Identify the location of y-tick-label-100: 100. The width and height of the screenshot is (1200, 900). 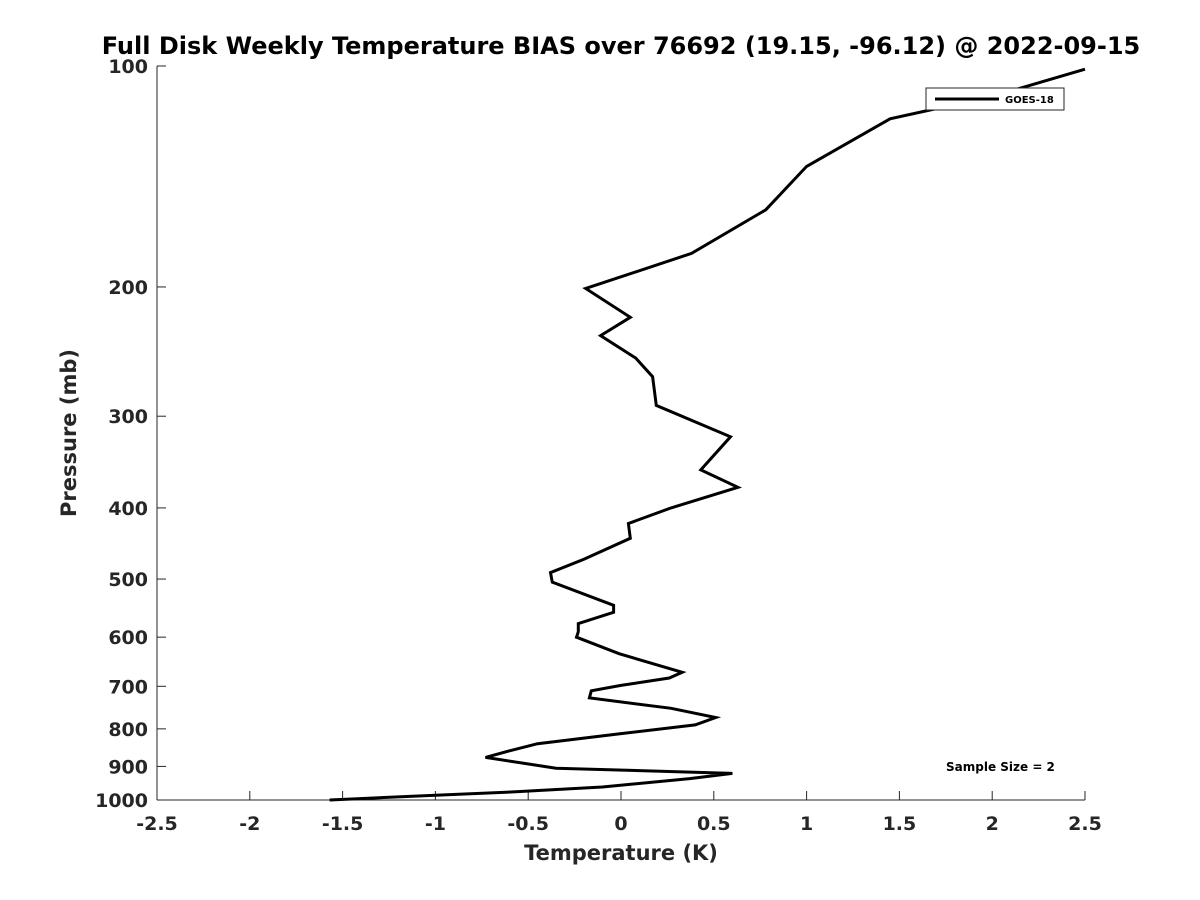
(128, 67).